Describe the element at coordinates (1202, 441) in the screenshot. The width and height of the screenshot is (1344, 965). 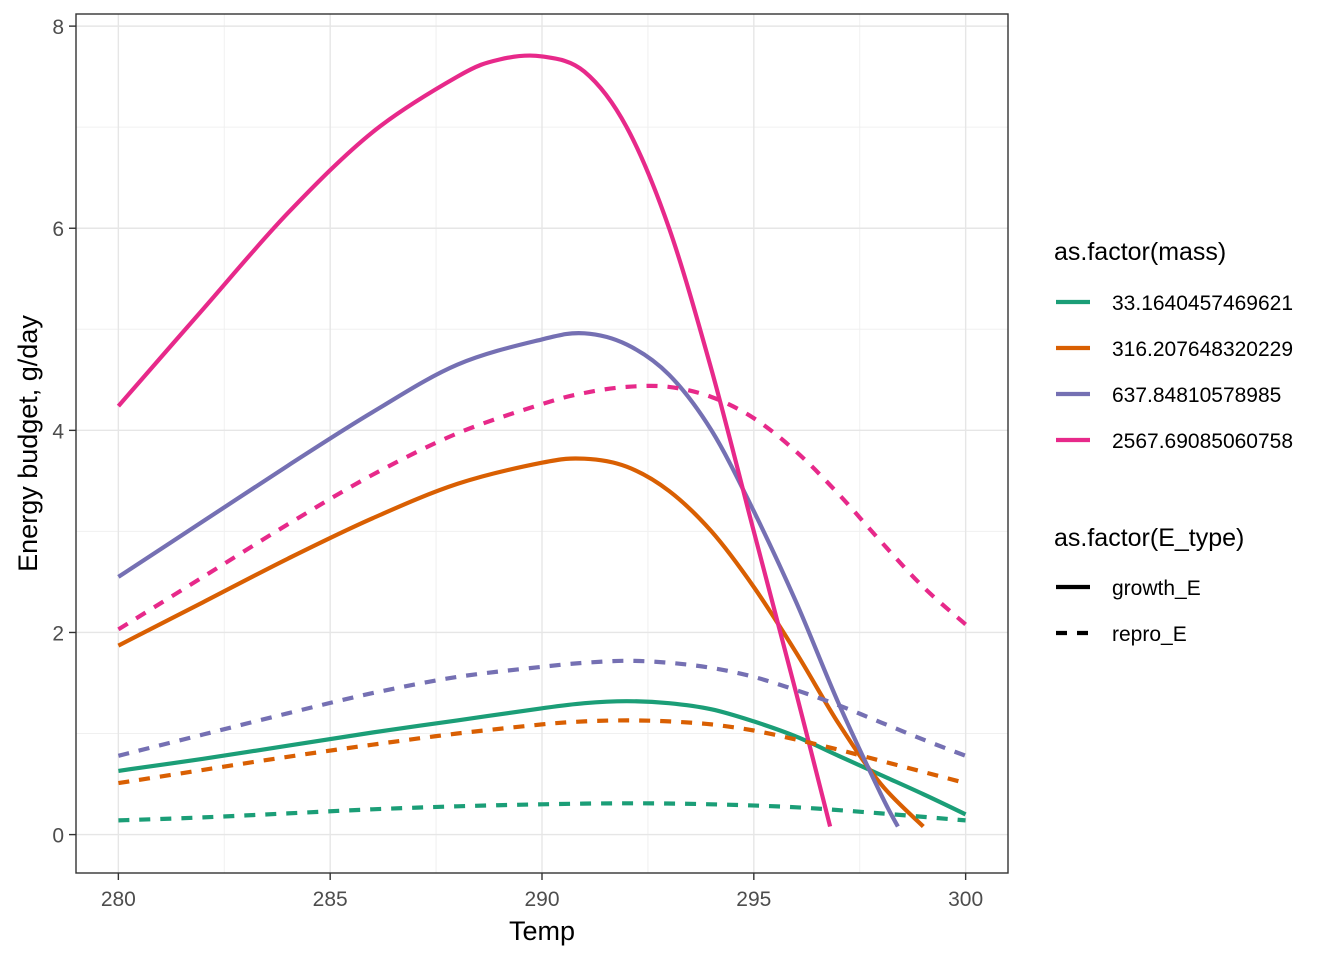
I see `legend-label-mass: 2567.69085060758` at that location.